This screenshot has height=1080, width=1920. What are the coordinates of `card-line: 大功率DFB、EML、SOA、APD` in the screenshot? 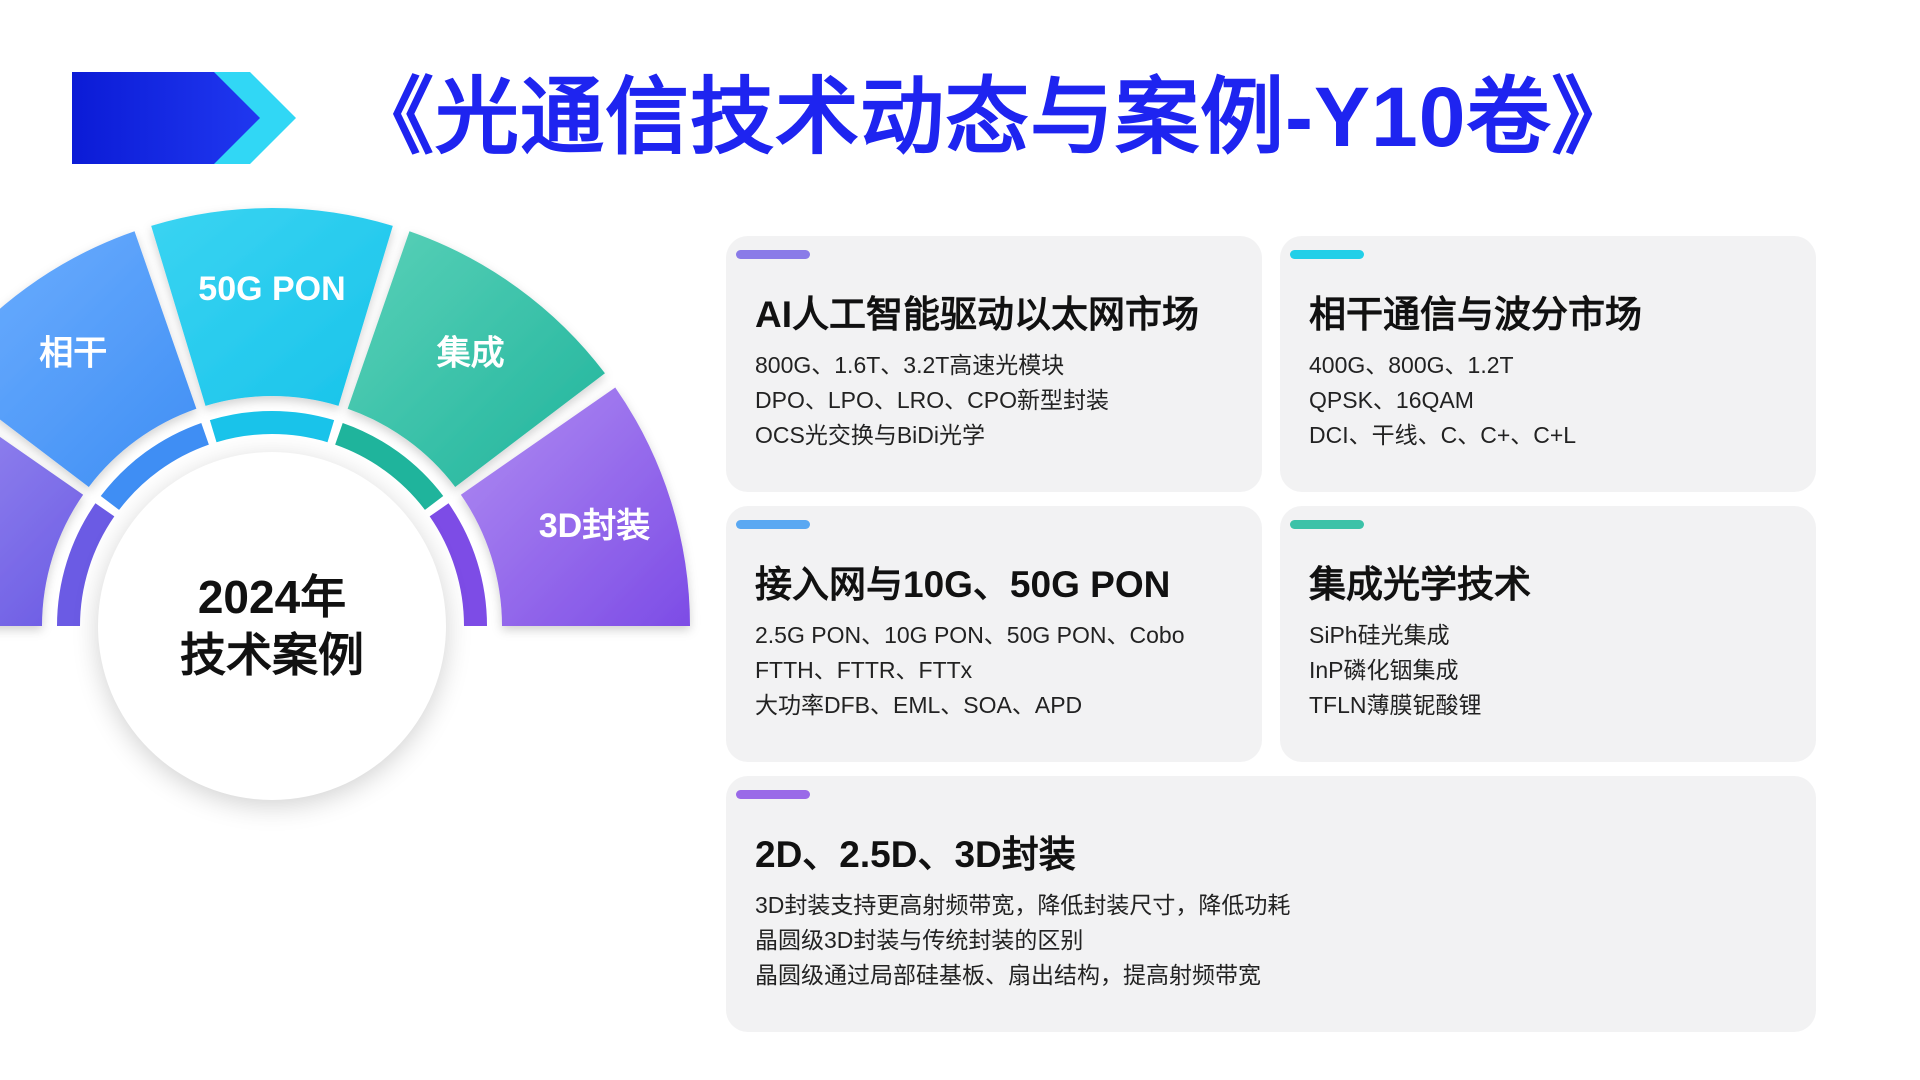 It's located at (919, 705).